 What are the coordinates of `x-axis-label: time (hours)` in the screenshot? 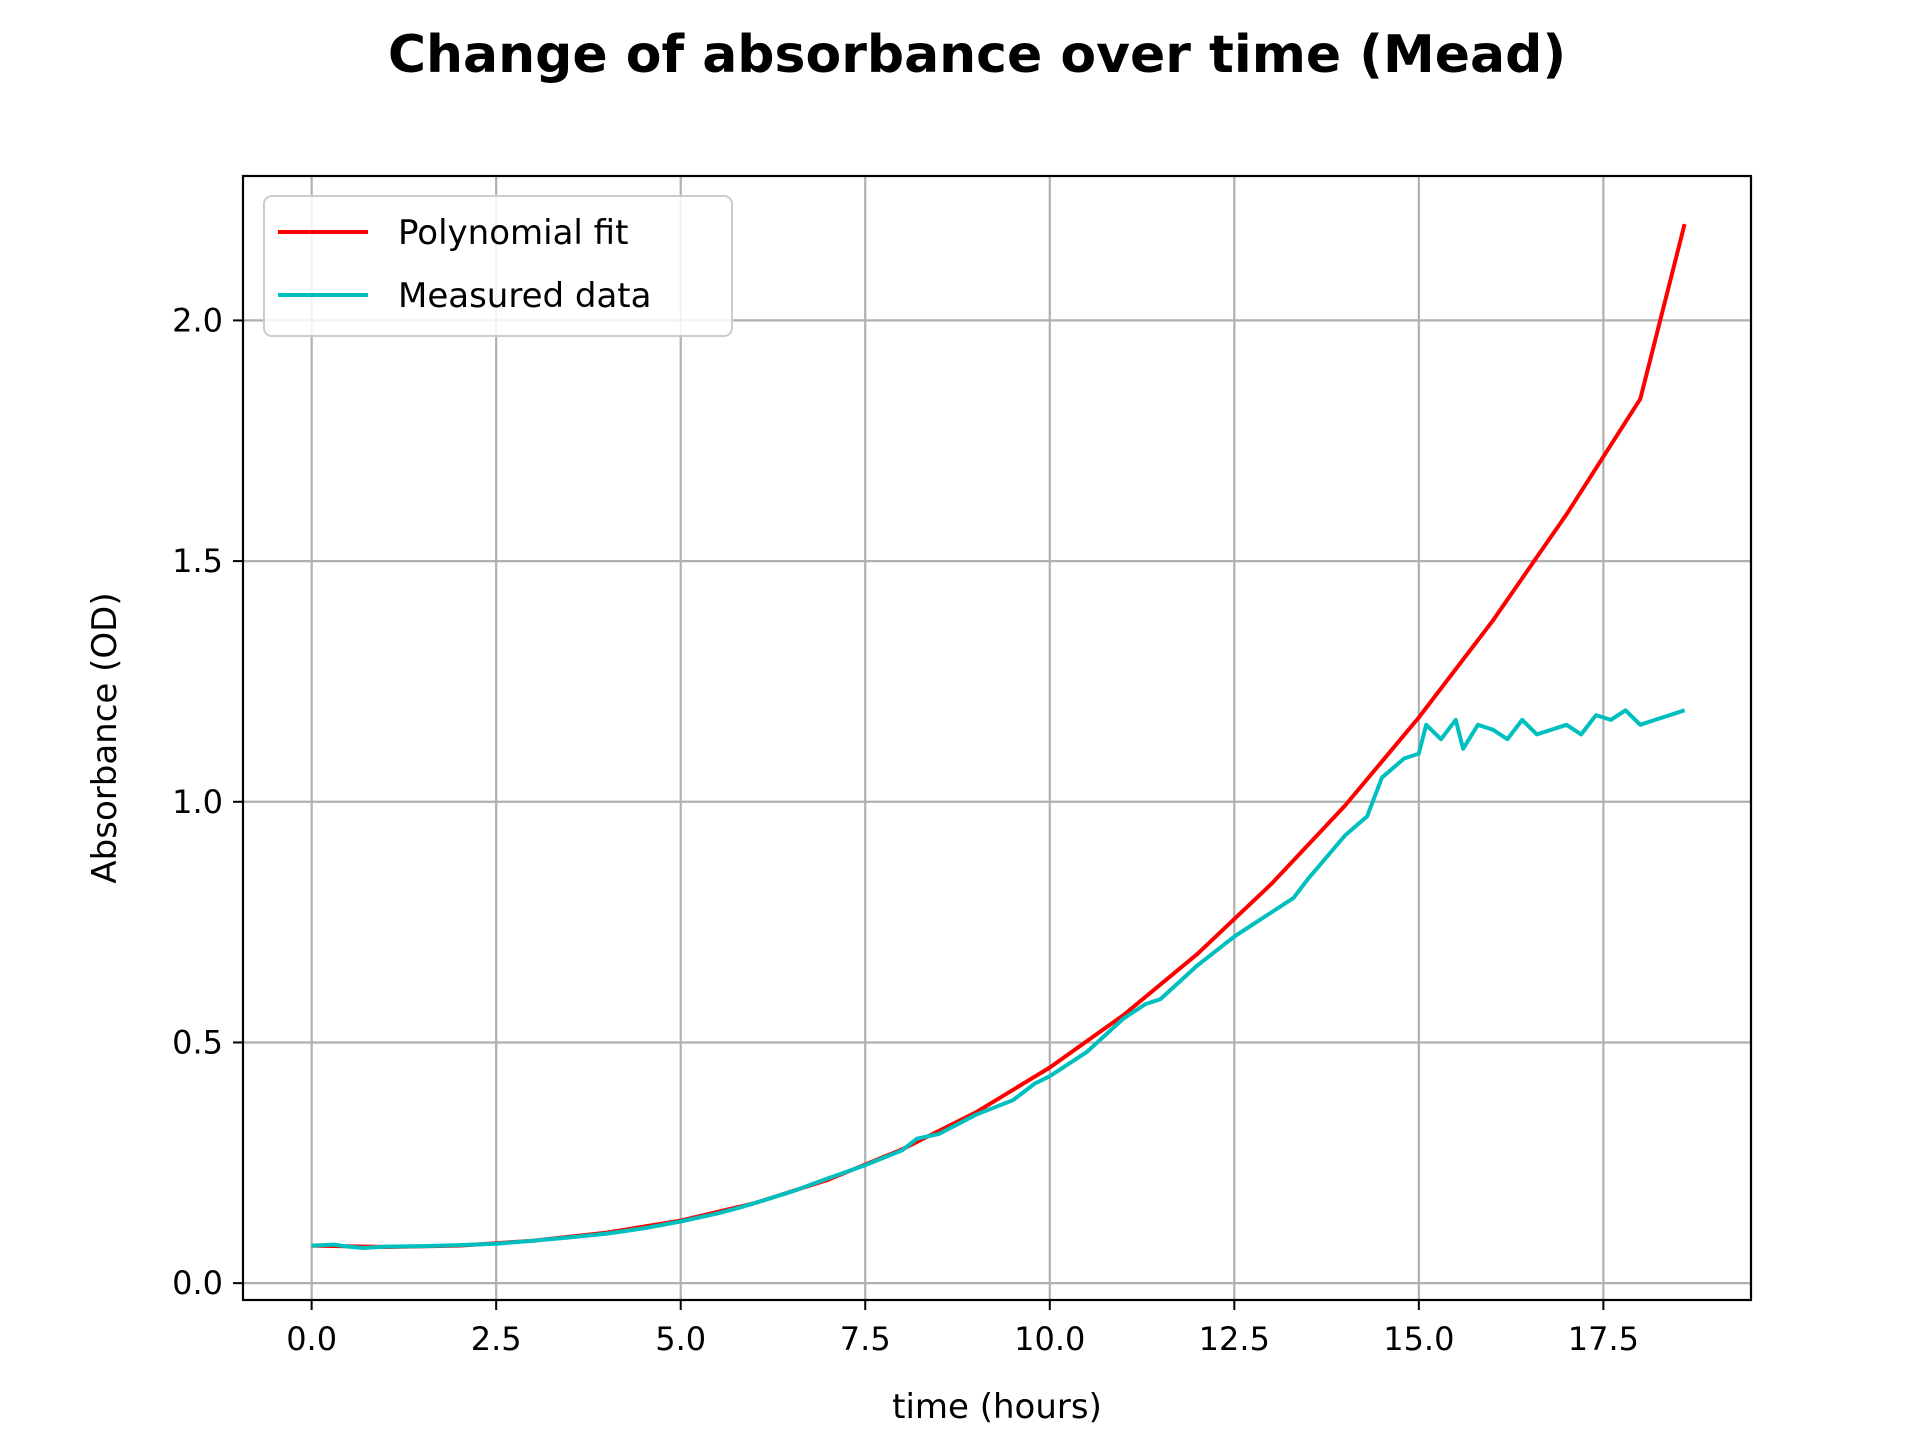 It's located at (997, 1407).